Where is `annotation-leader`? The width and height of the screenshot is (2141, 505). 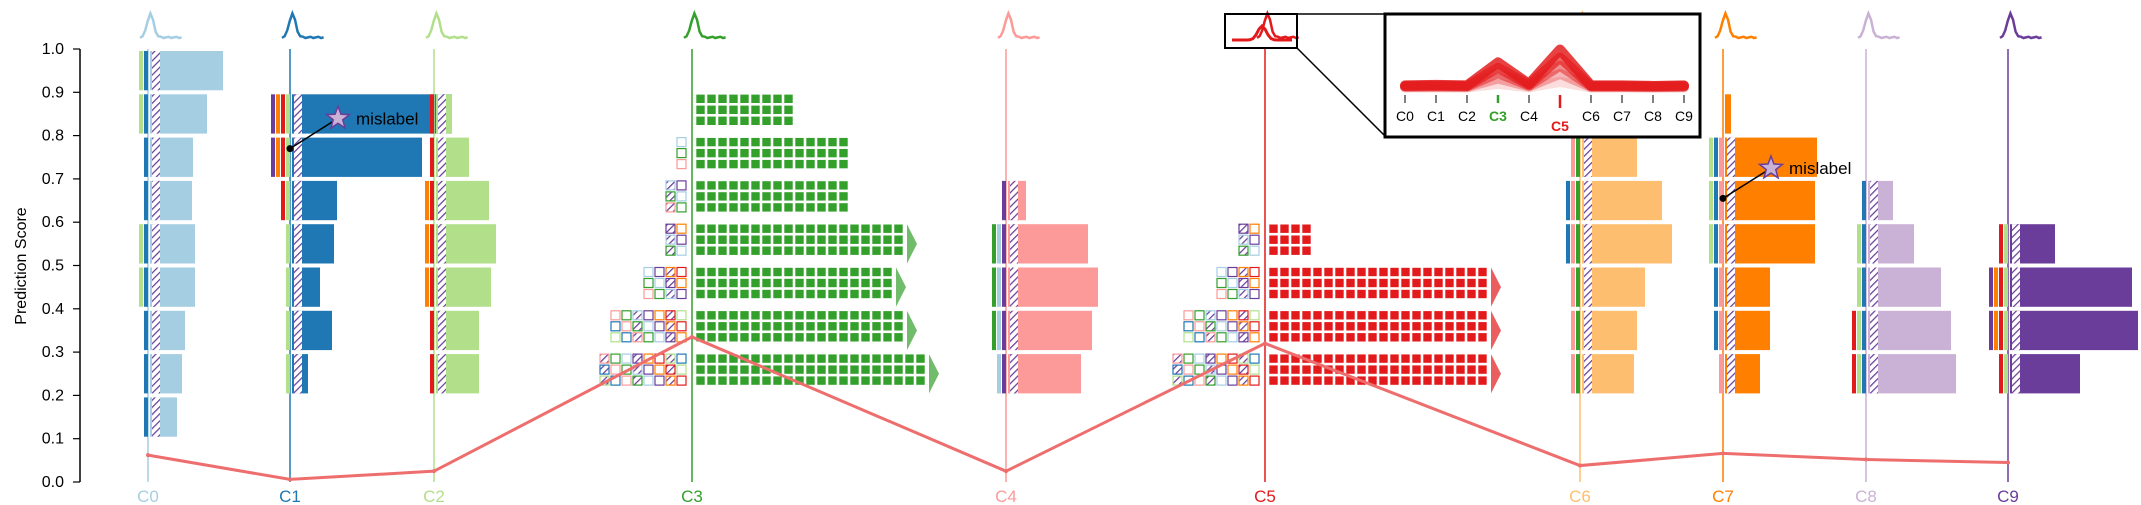
annotation-leader is located at coordinates (314, 133).